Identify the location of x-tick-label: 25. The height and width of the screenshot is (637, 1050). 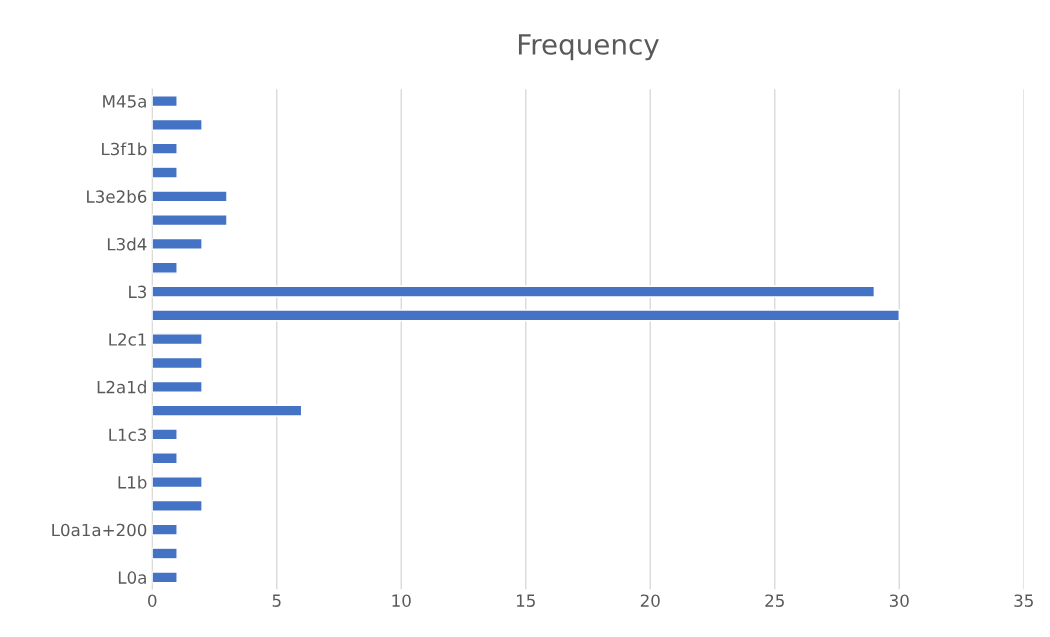
(774, 600).